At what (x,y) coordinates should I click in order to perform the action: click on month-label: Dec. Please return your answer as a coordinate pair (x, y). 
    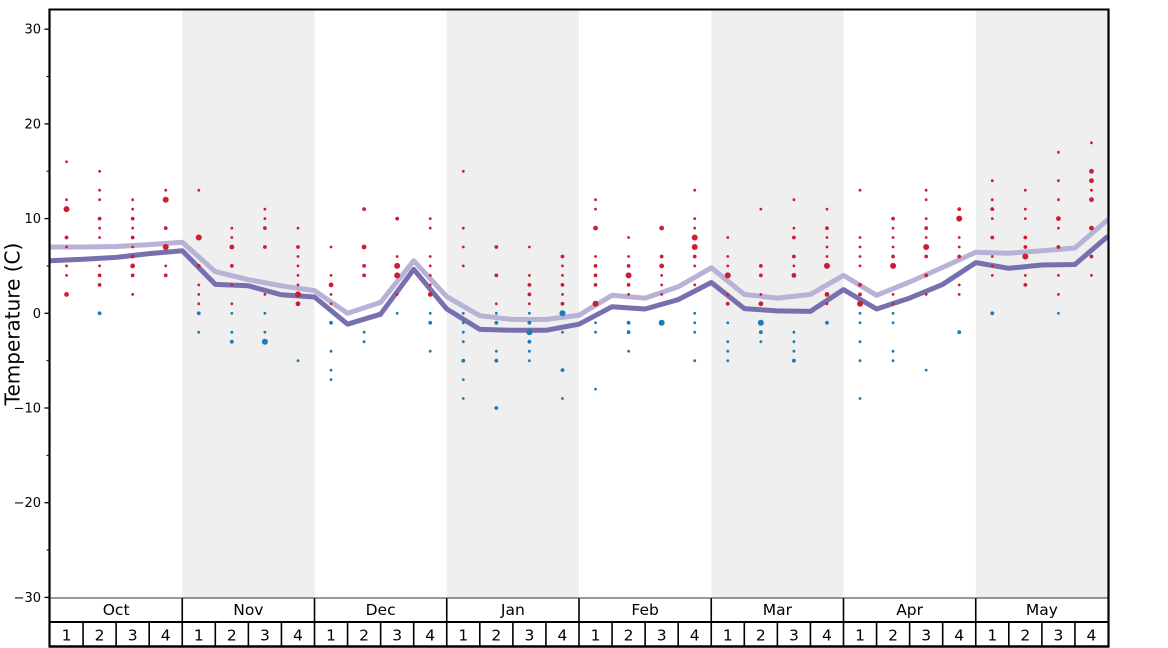
    Looking at the image, I should click on (381, 610).